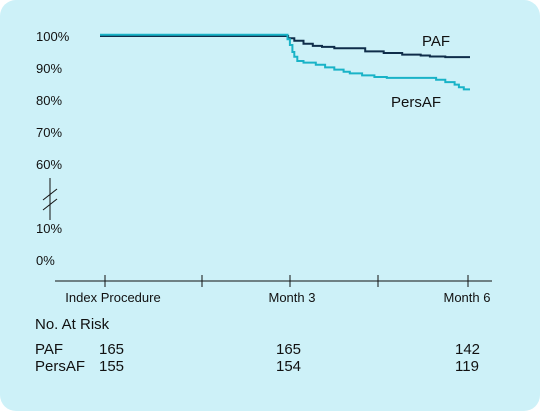 This screenshot has height=411, width=540. Describe the element at coordinates (112, 349) in the screenshot. I see `at-risk-paf-index: 165` at that location.